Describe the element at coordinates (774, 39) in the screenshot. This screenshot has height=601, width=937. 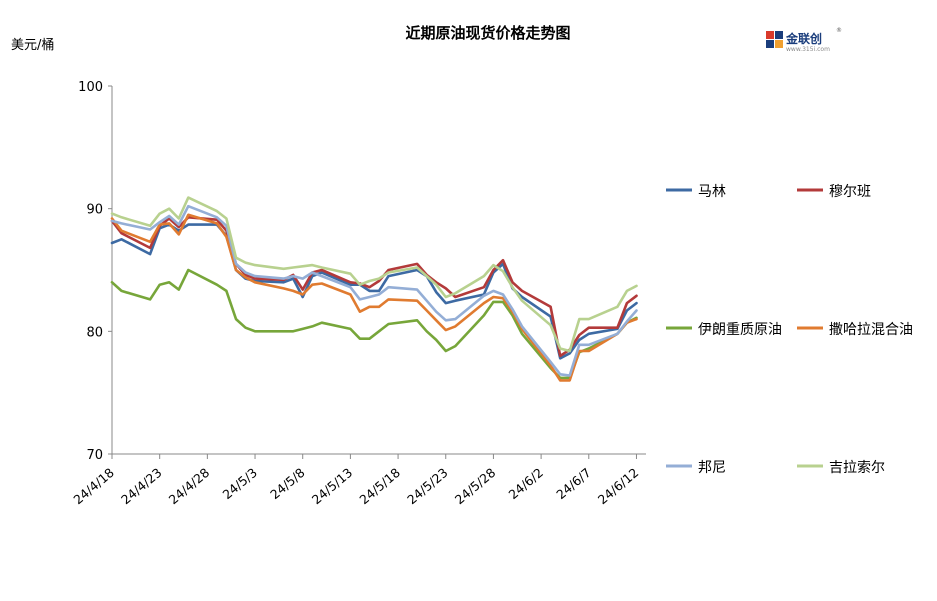
I see `logo-mark-icon` at that location.